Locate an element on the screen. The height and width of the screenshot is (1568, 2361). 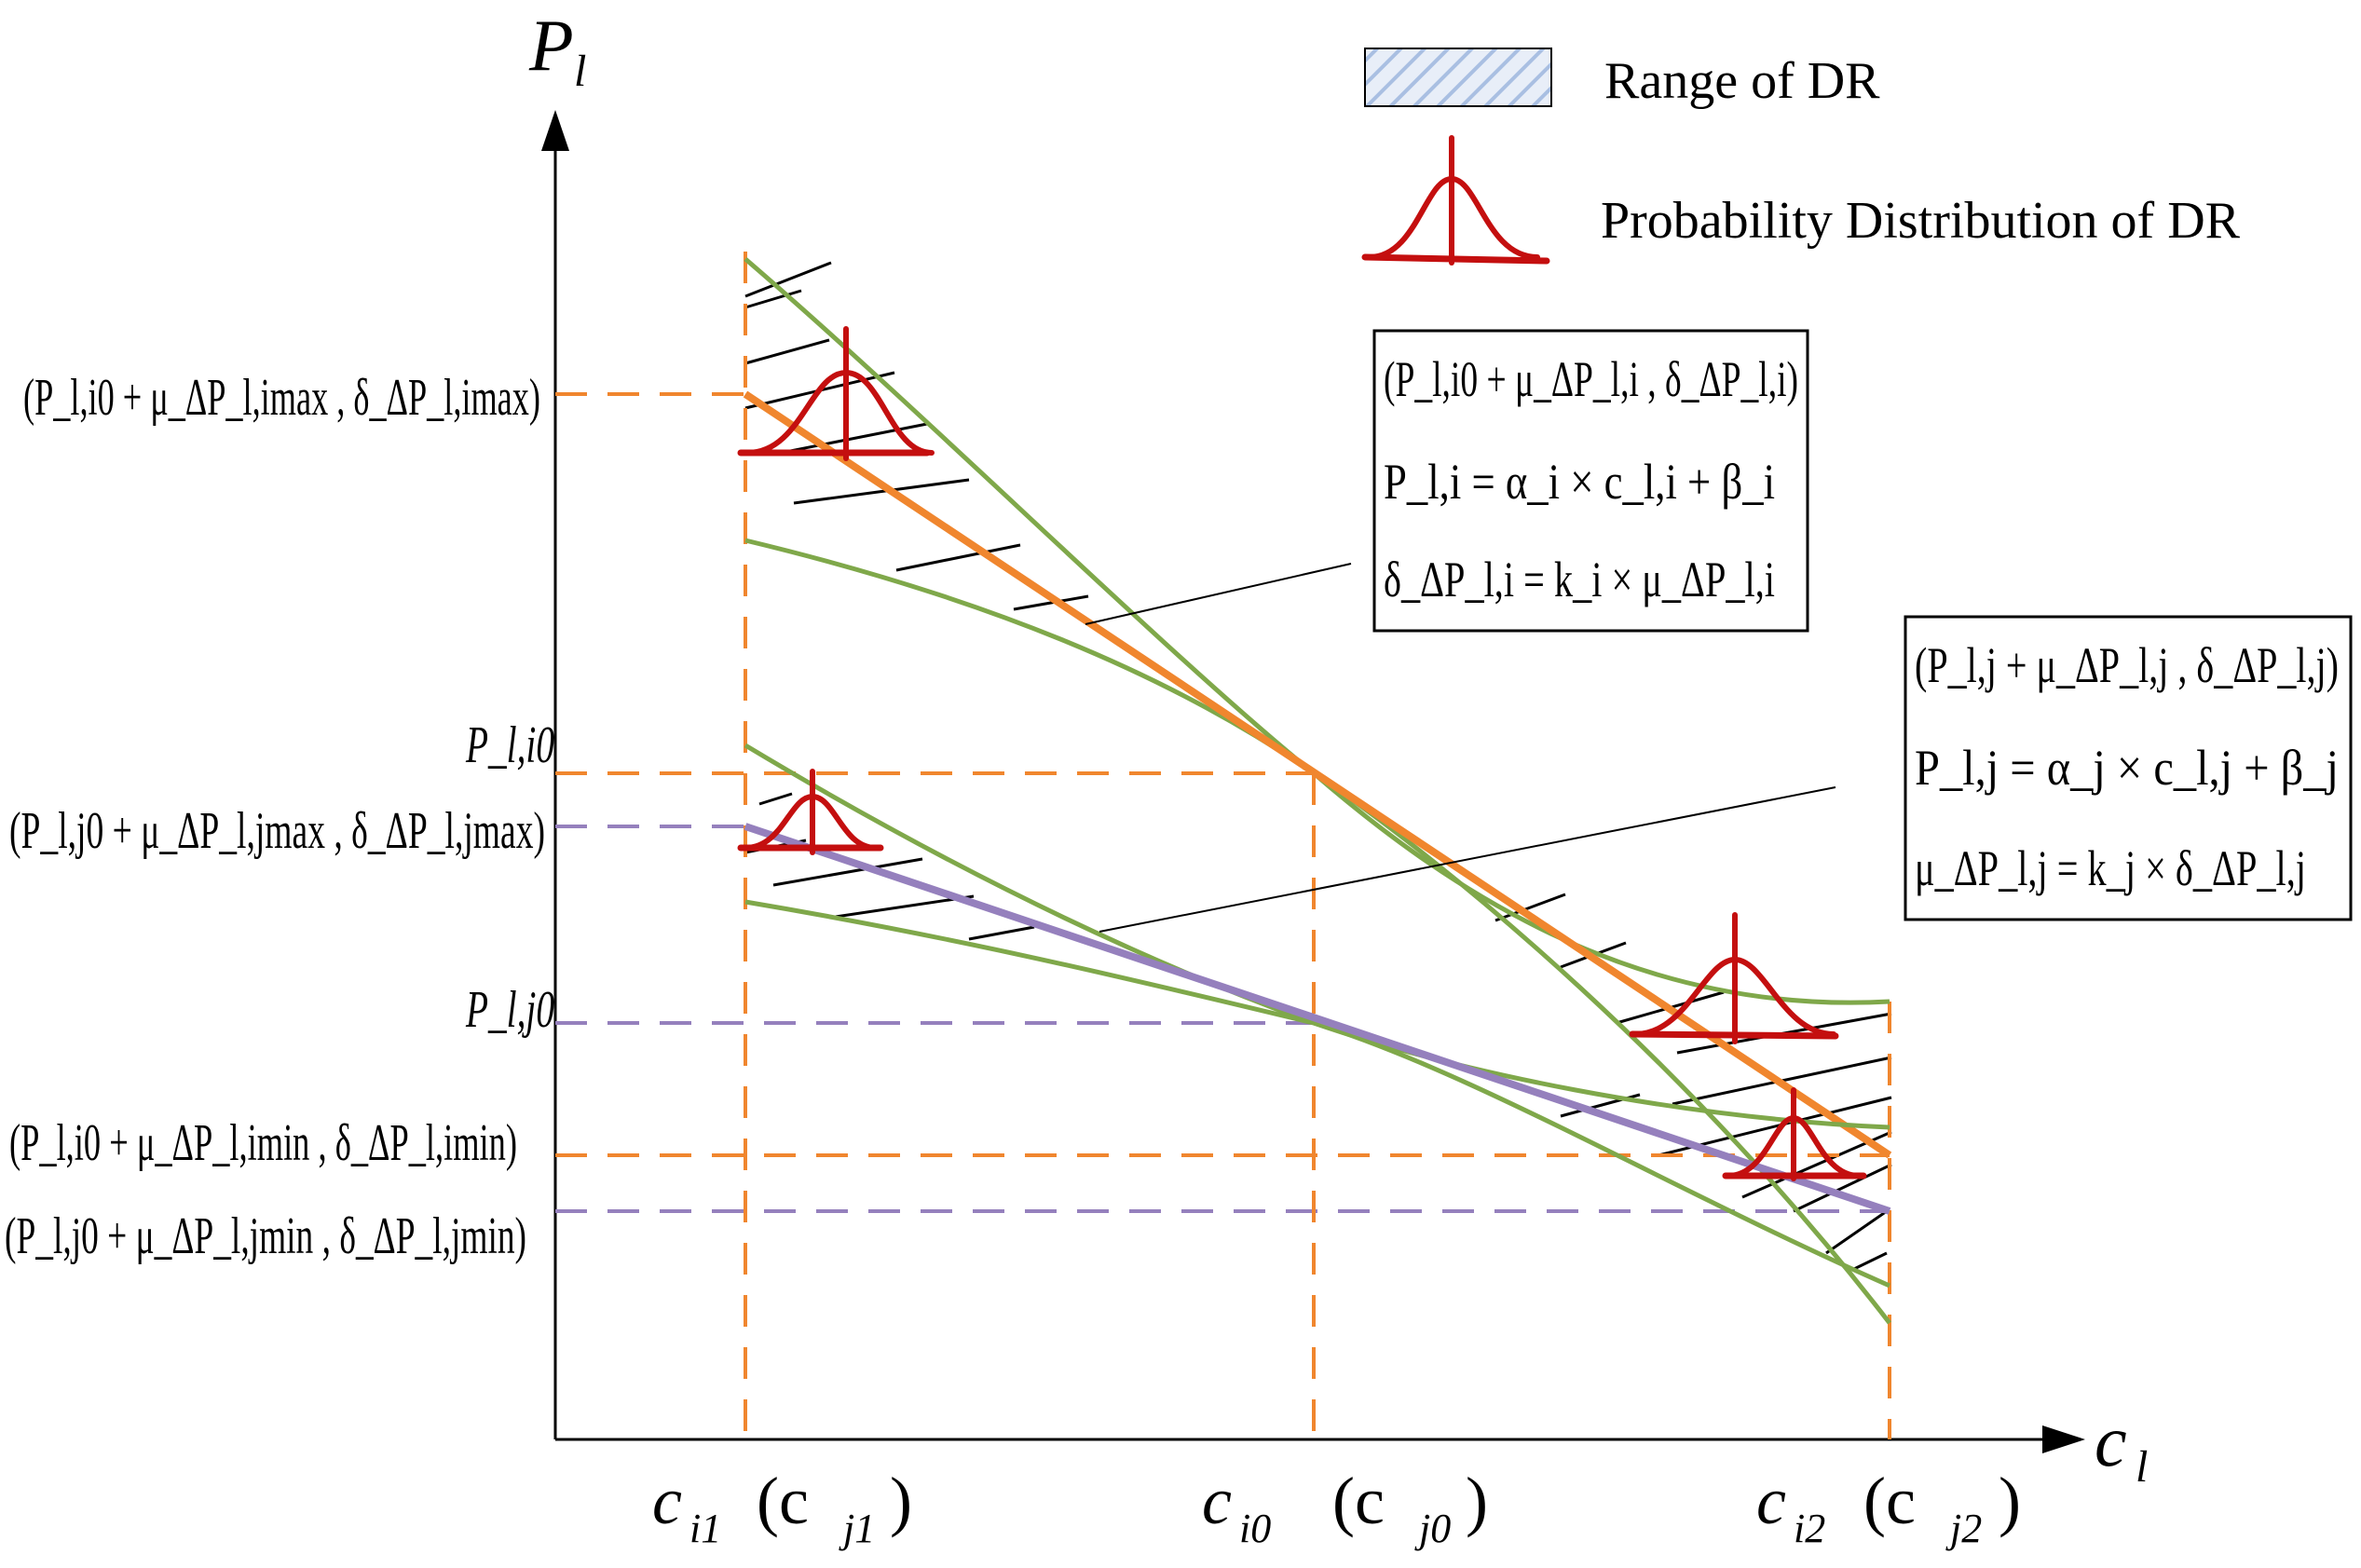
x-axis-title-sub: l is located at coordinates (2142, 1467).